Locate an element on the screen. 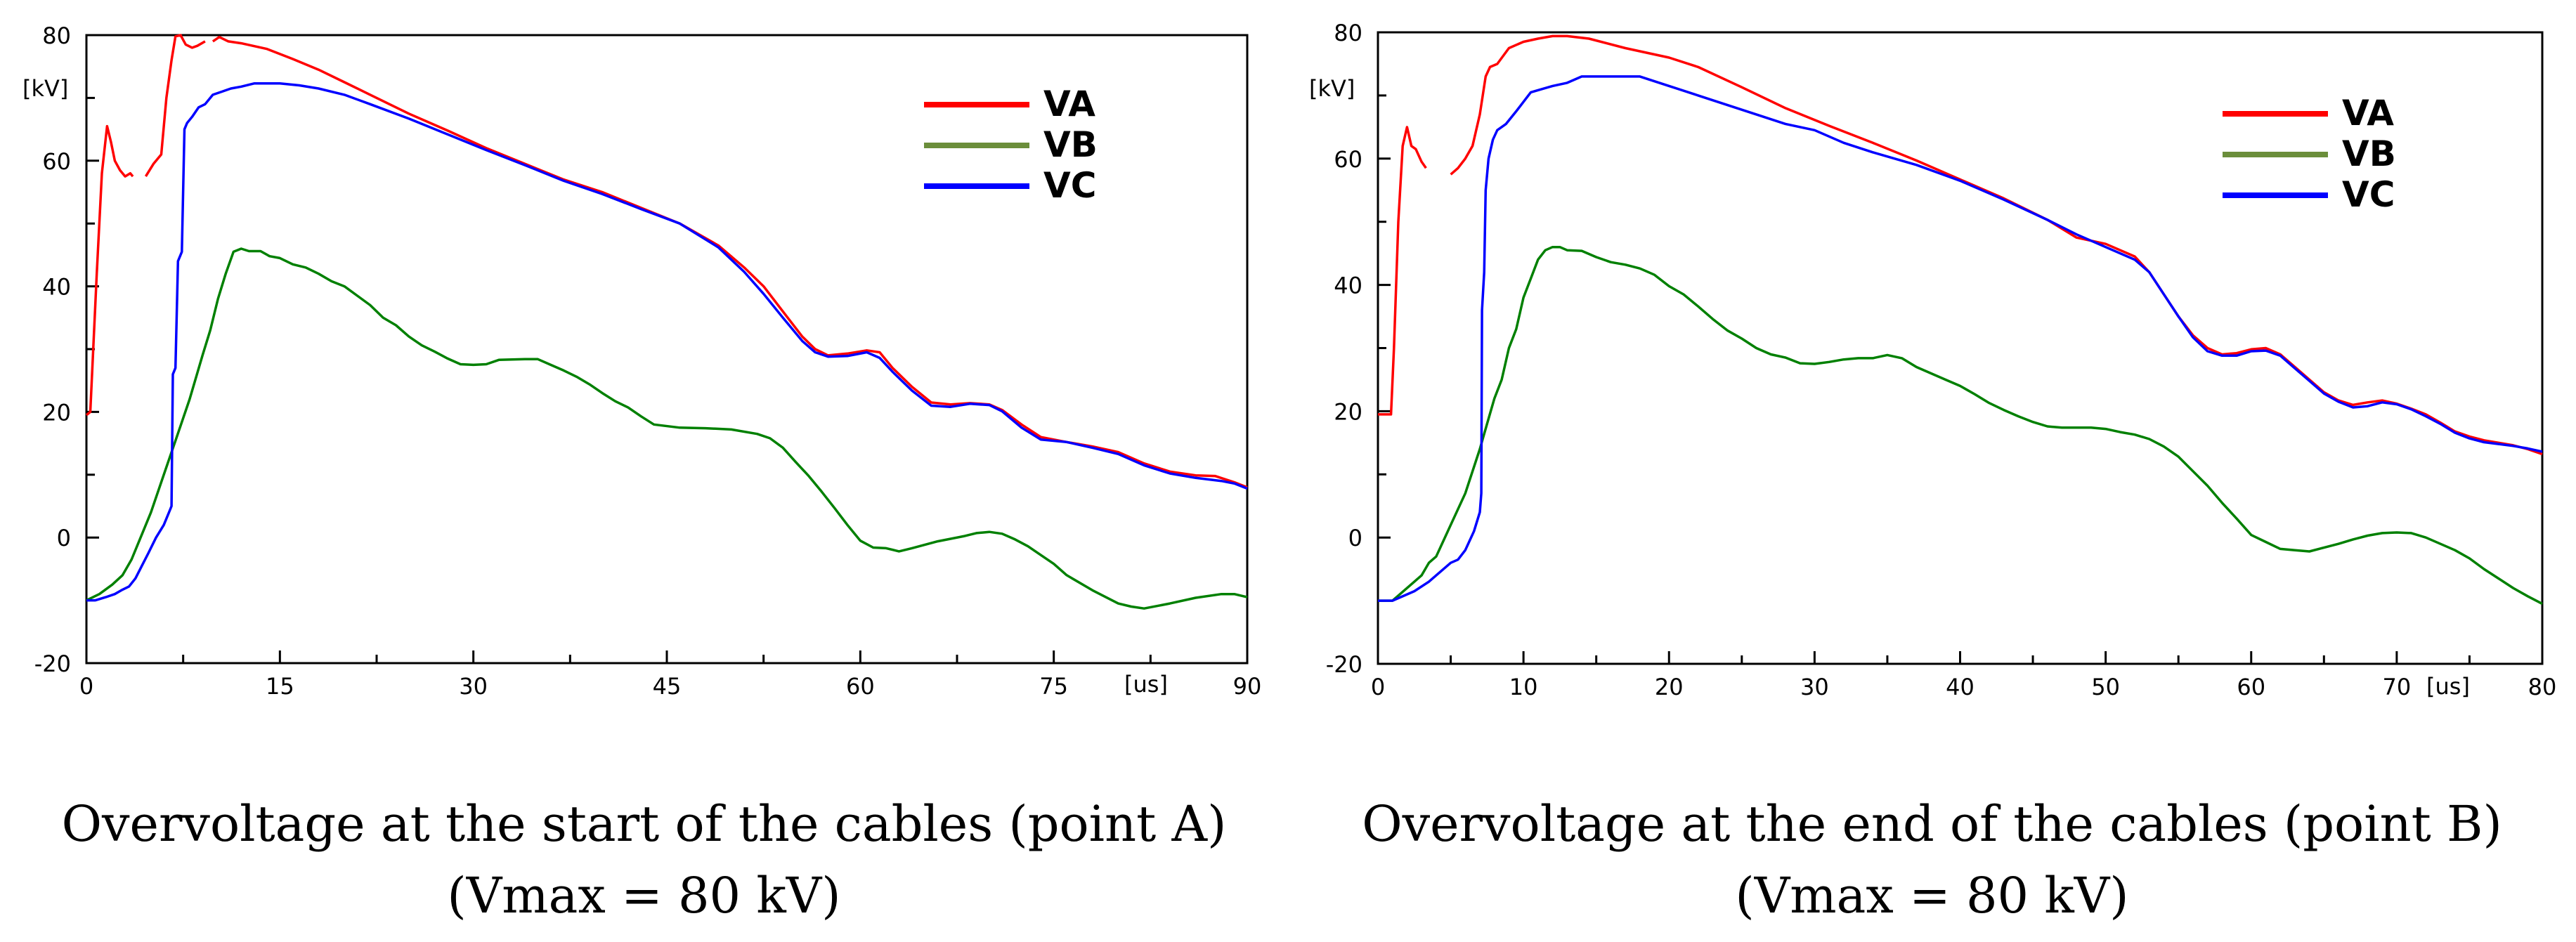 The width and height of the screenshot is (2576, 942). x-tick-label: 40 is located at coordinates (1960, 687).